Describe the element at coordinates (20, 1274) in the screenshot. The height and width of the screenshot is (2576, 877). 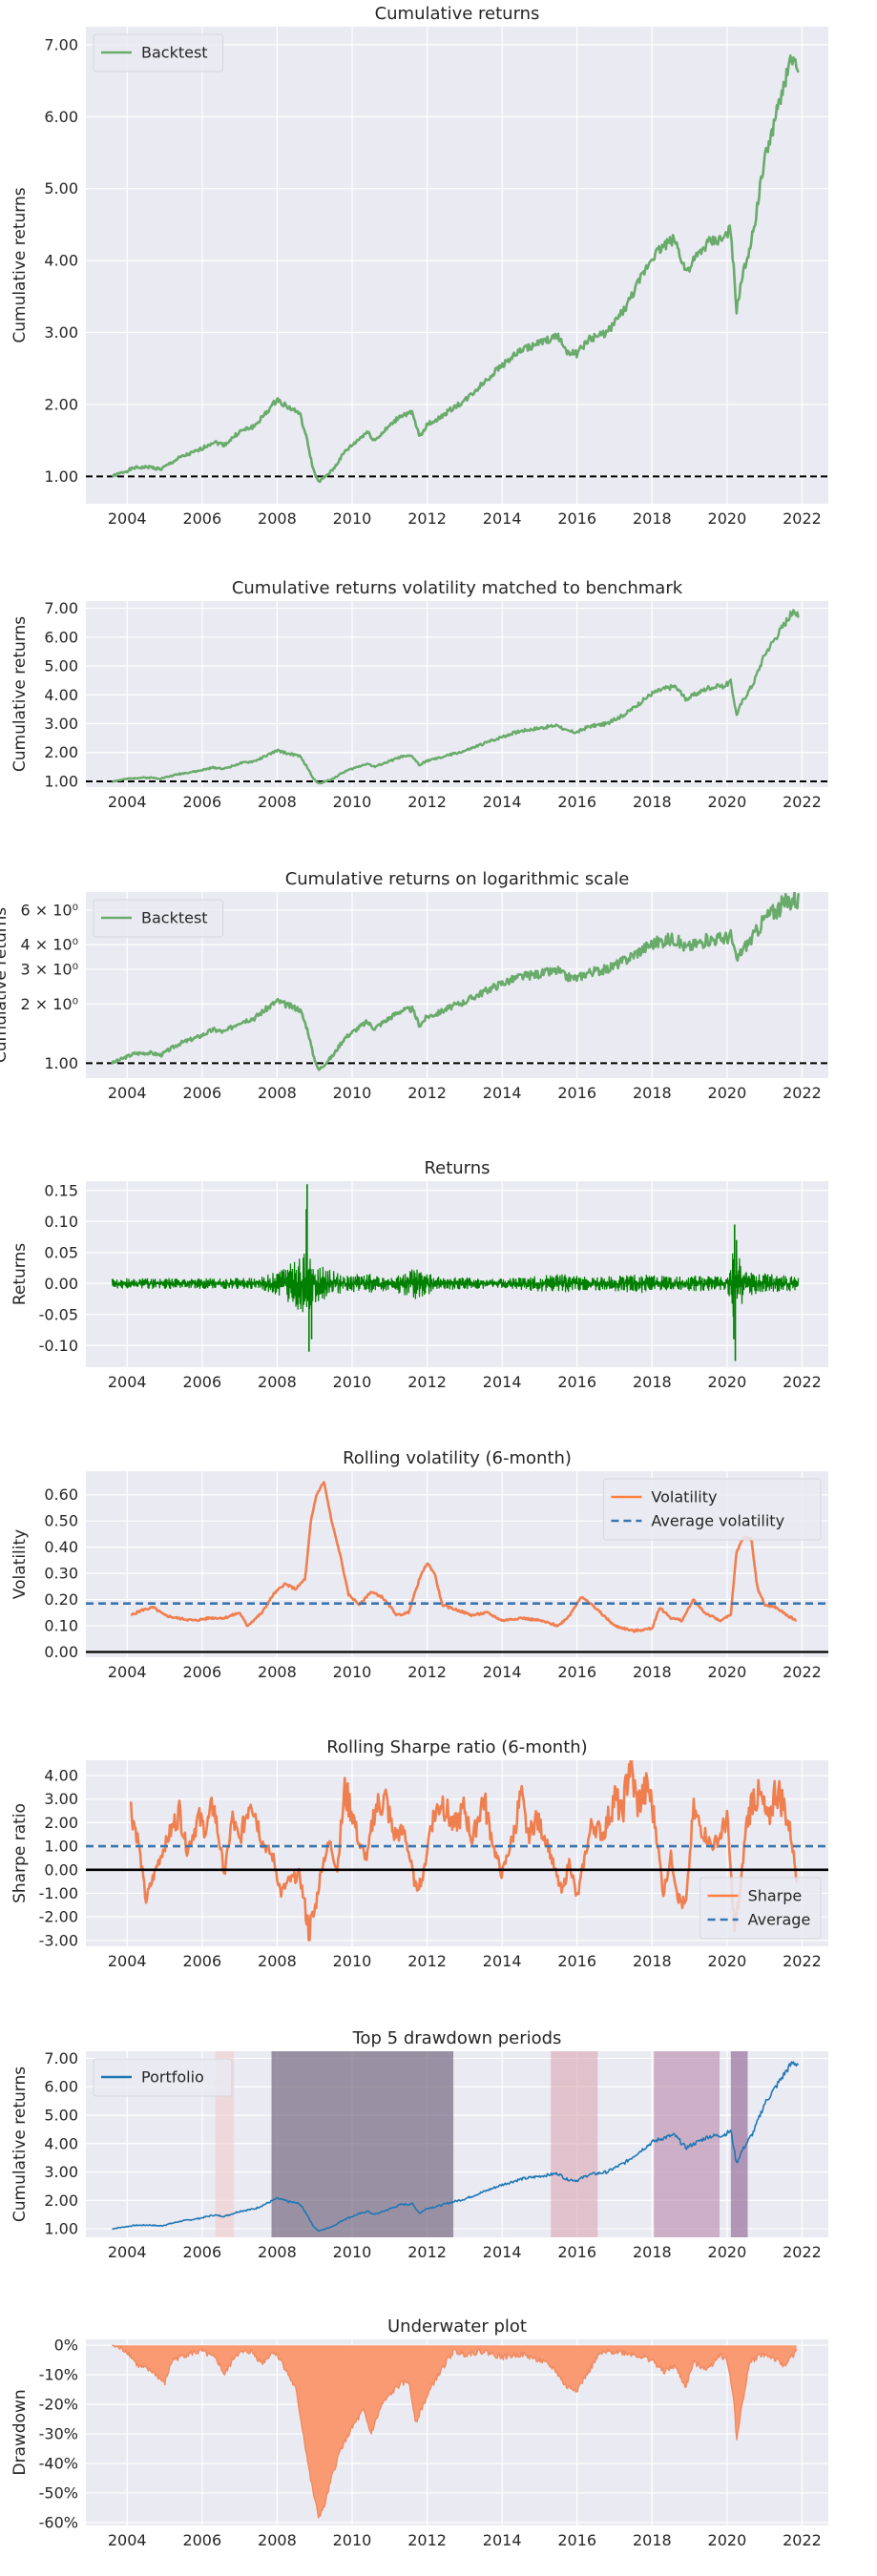
I see `y-axis-label: Returns` at that location.